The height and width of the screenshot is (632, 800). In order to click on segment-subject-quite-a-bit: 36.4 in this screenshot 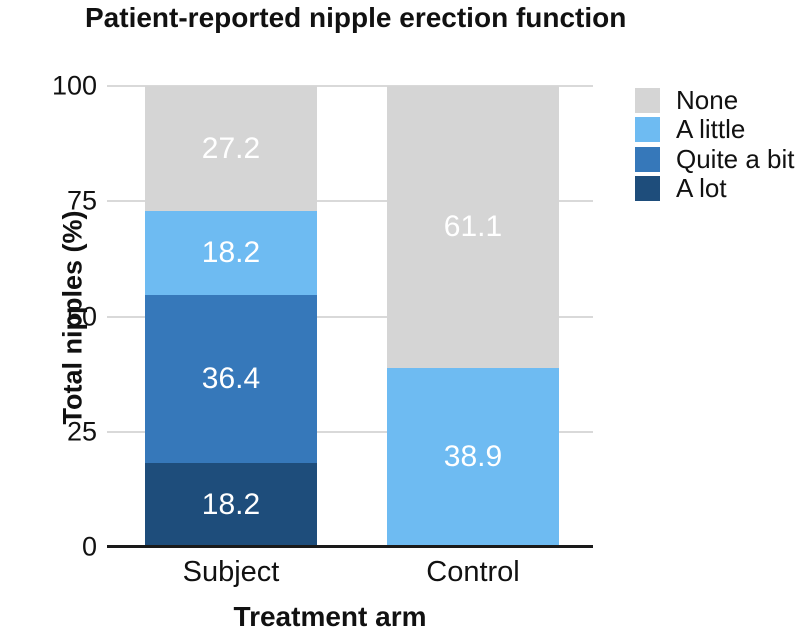, I will do `click(231, 379)`.